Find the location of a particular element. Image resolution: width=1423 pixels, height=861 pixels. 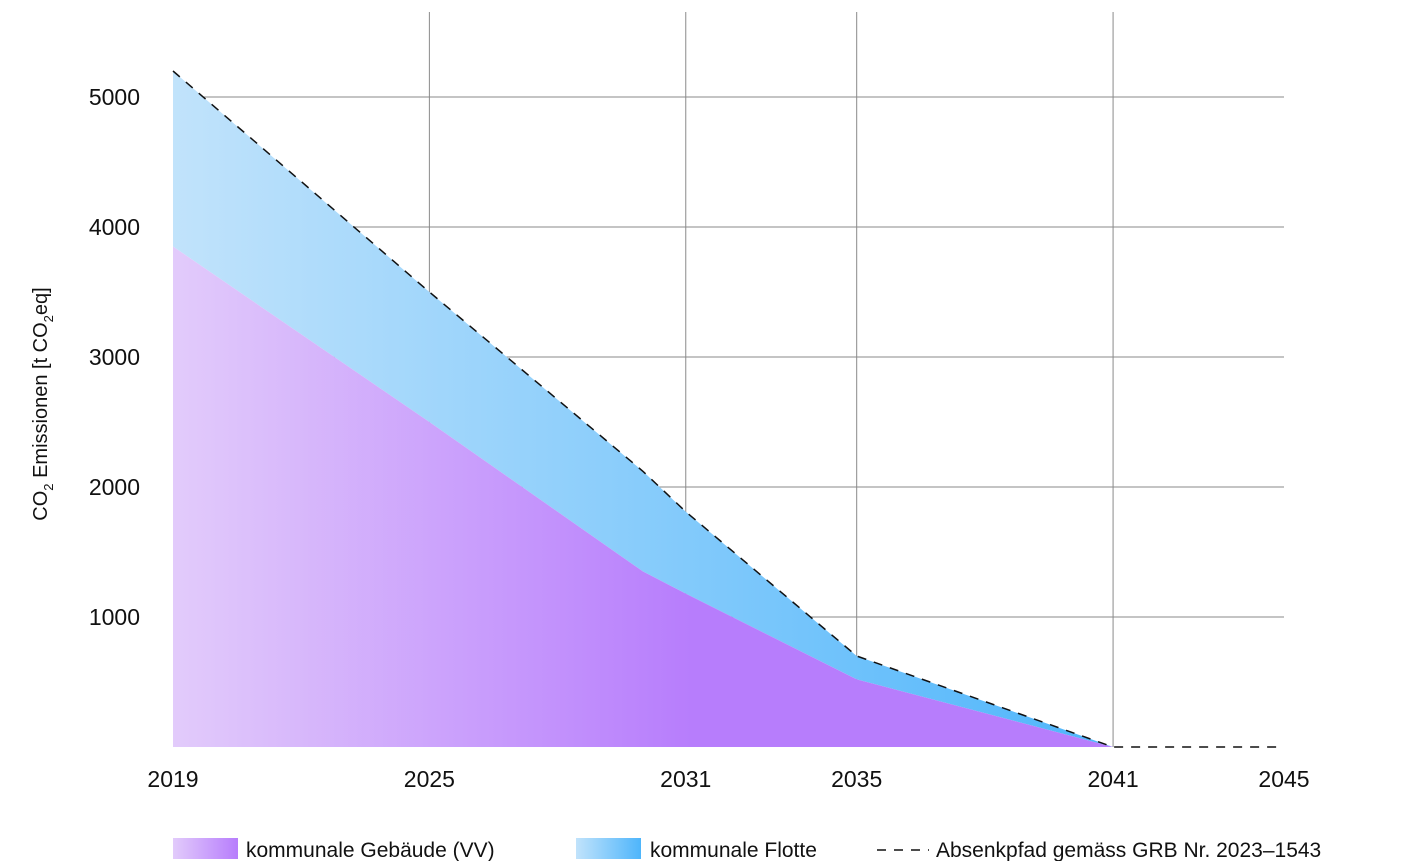

y-tick-label-2000: 2000 is located at coordinates (114, 487).